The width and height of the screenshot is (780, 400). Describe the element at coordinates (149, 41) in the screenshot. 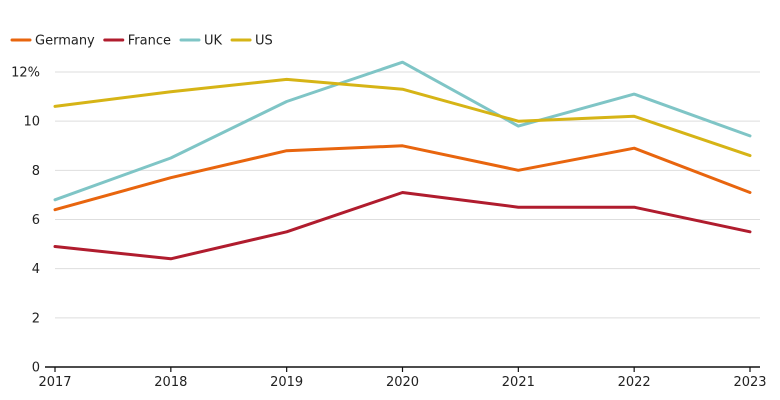

I see `legend-label-france: France` at that location.